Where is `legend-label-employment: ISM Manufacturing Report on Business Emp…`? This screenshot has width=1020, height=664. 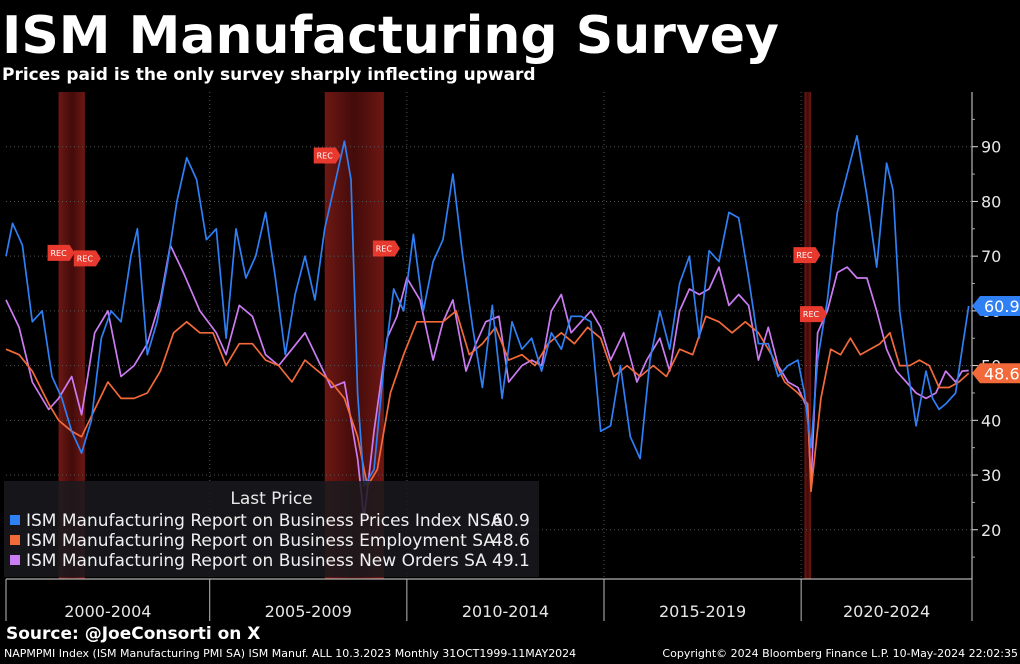
legend-label-employment: ISM Manufacturing Report on Business Emp… is located at coordinates (260, 541).